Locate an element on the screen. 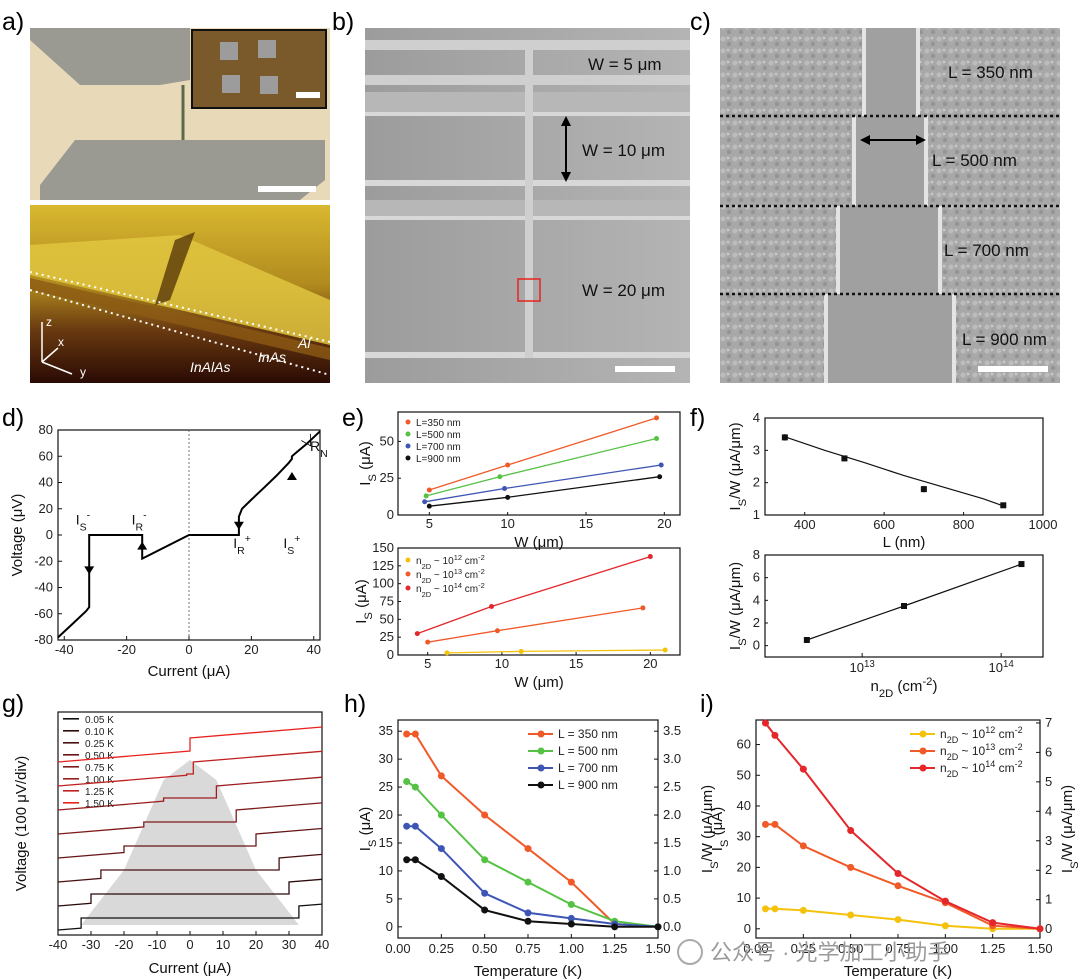 The image size is (1080, 980). y-tick-label: 4 is located at coordinates (756, 599).